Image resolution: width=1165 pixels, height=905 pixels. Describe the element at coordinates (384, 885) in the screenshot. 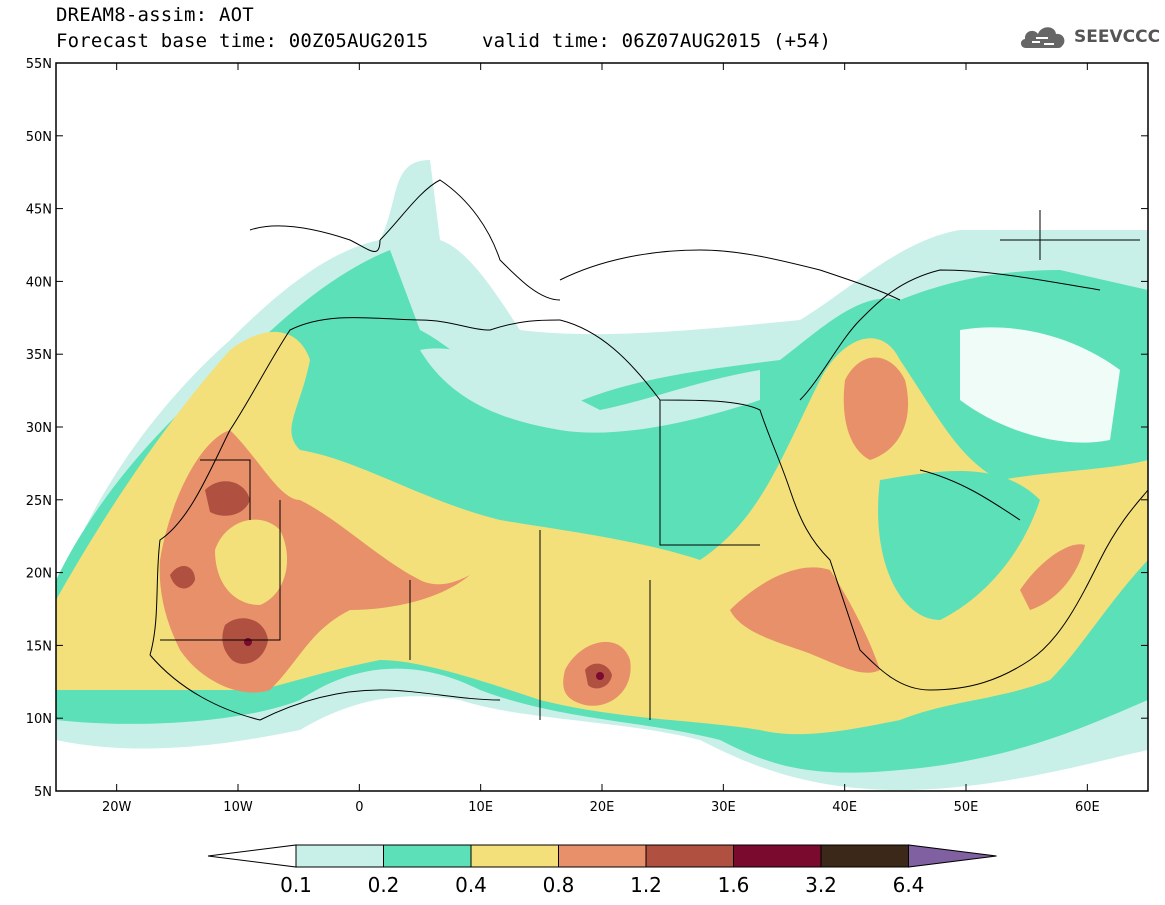

I see `colorbar-label: 0.2` at that location.